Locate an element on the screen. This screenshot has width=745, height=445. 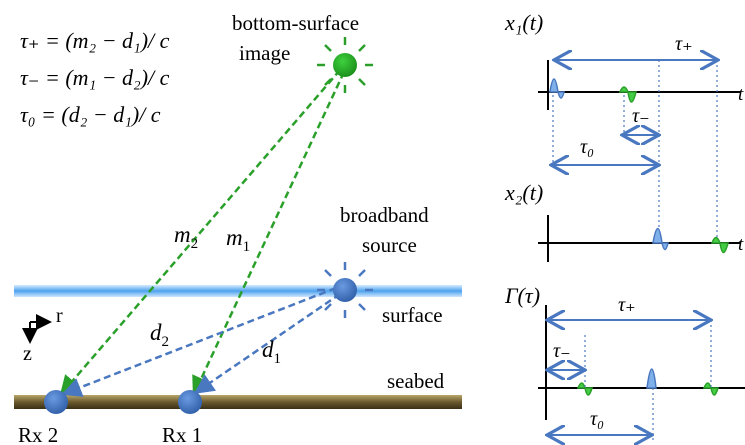
ray-d1 is located at coordinates (267, 343).